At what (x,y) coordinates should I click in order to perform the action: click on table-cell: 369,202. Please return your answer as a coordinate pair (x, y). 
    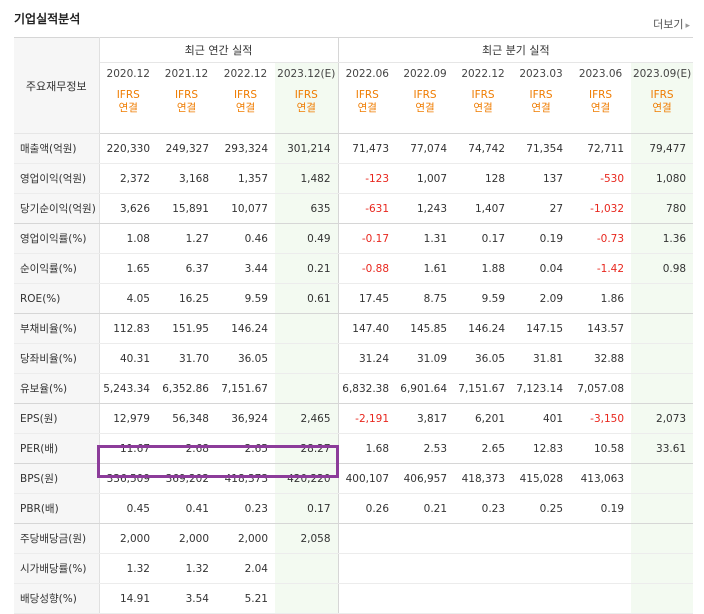
    Looking at the image, I should click on (186, 478).